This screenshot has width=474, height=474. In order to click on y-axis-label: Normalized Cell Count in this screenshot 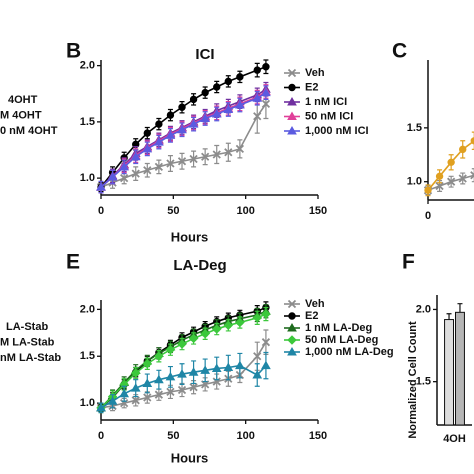, I will do `click(413, 380)`.